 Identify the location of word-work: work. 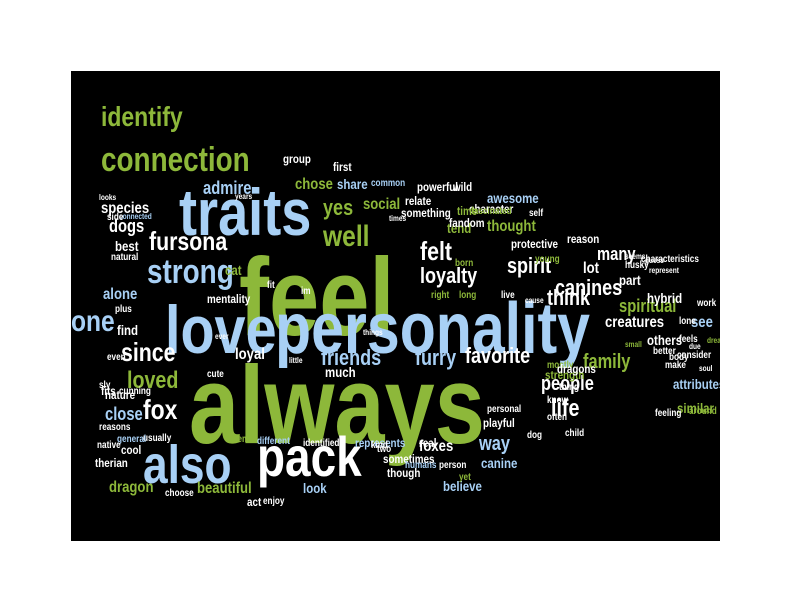
(707, 303).